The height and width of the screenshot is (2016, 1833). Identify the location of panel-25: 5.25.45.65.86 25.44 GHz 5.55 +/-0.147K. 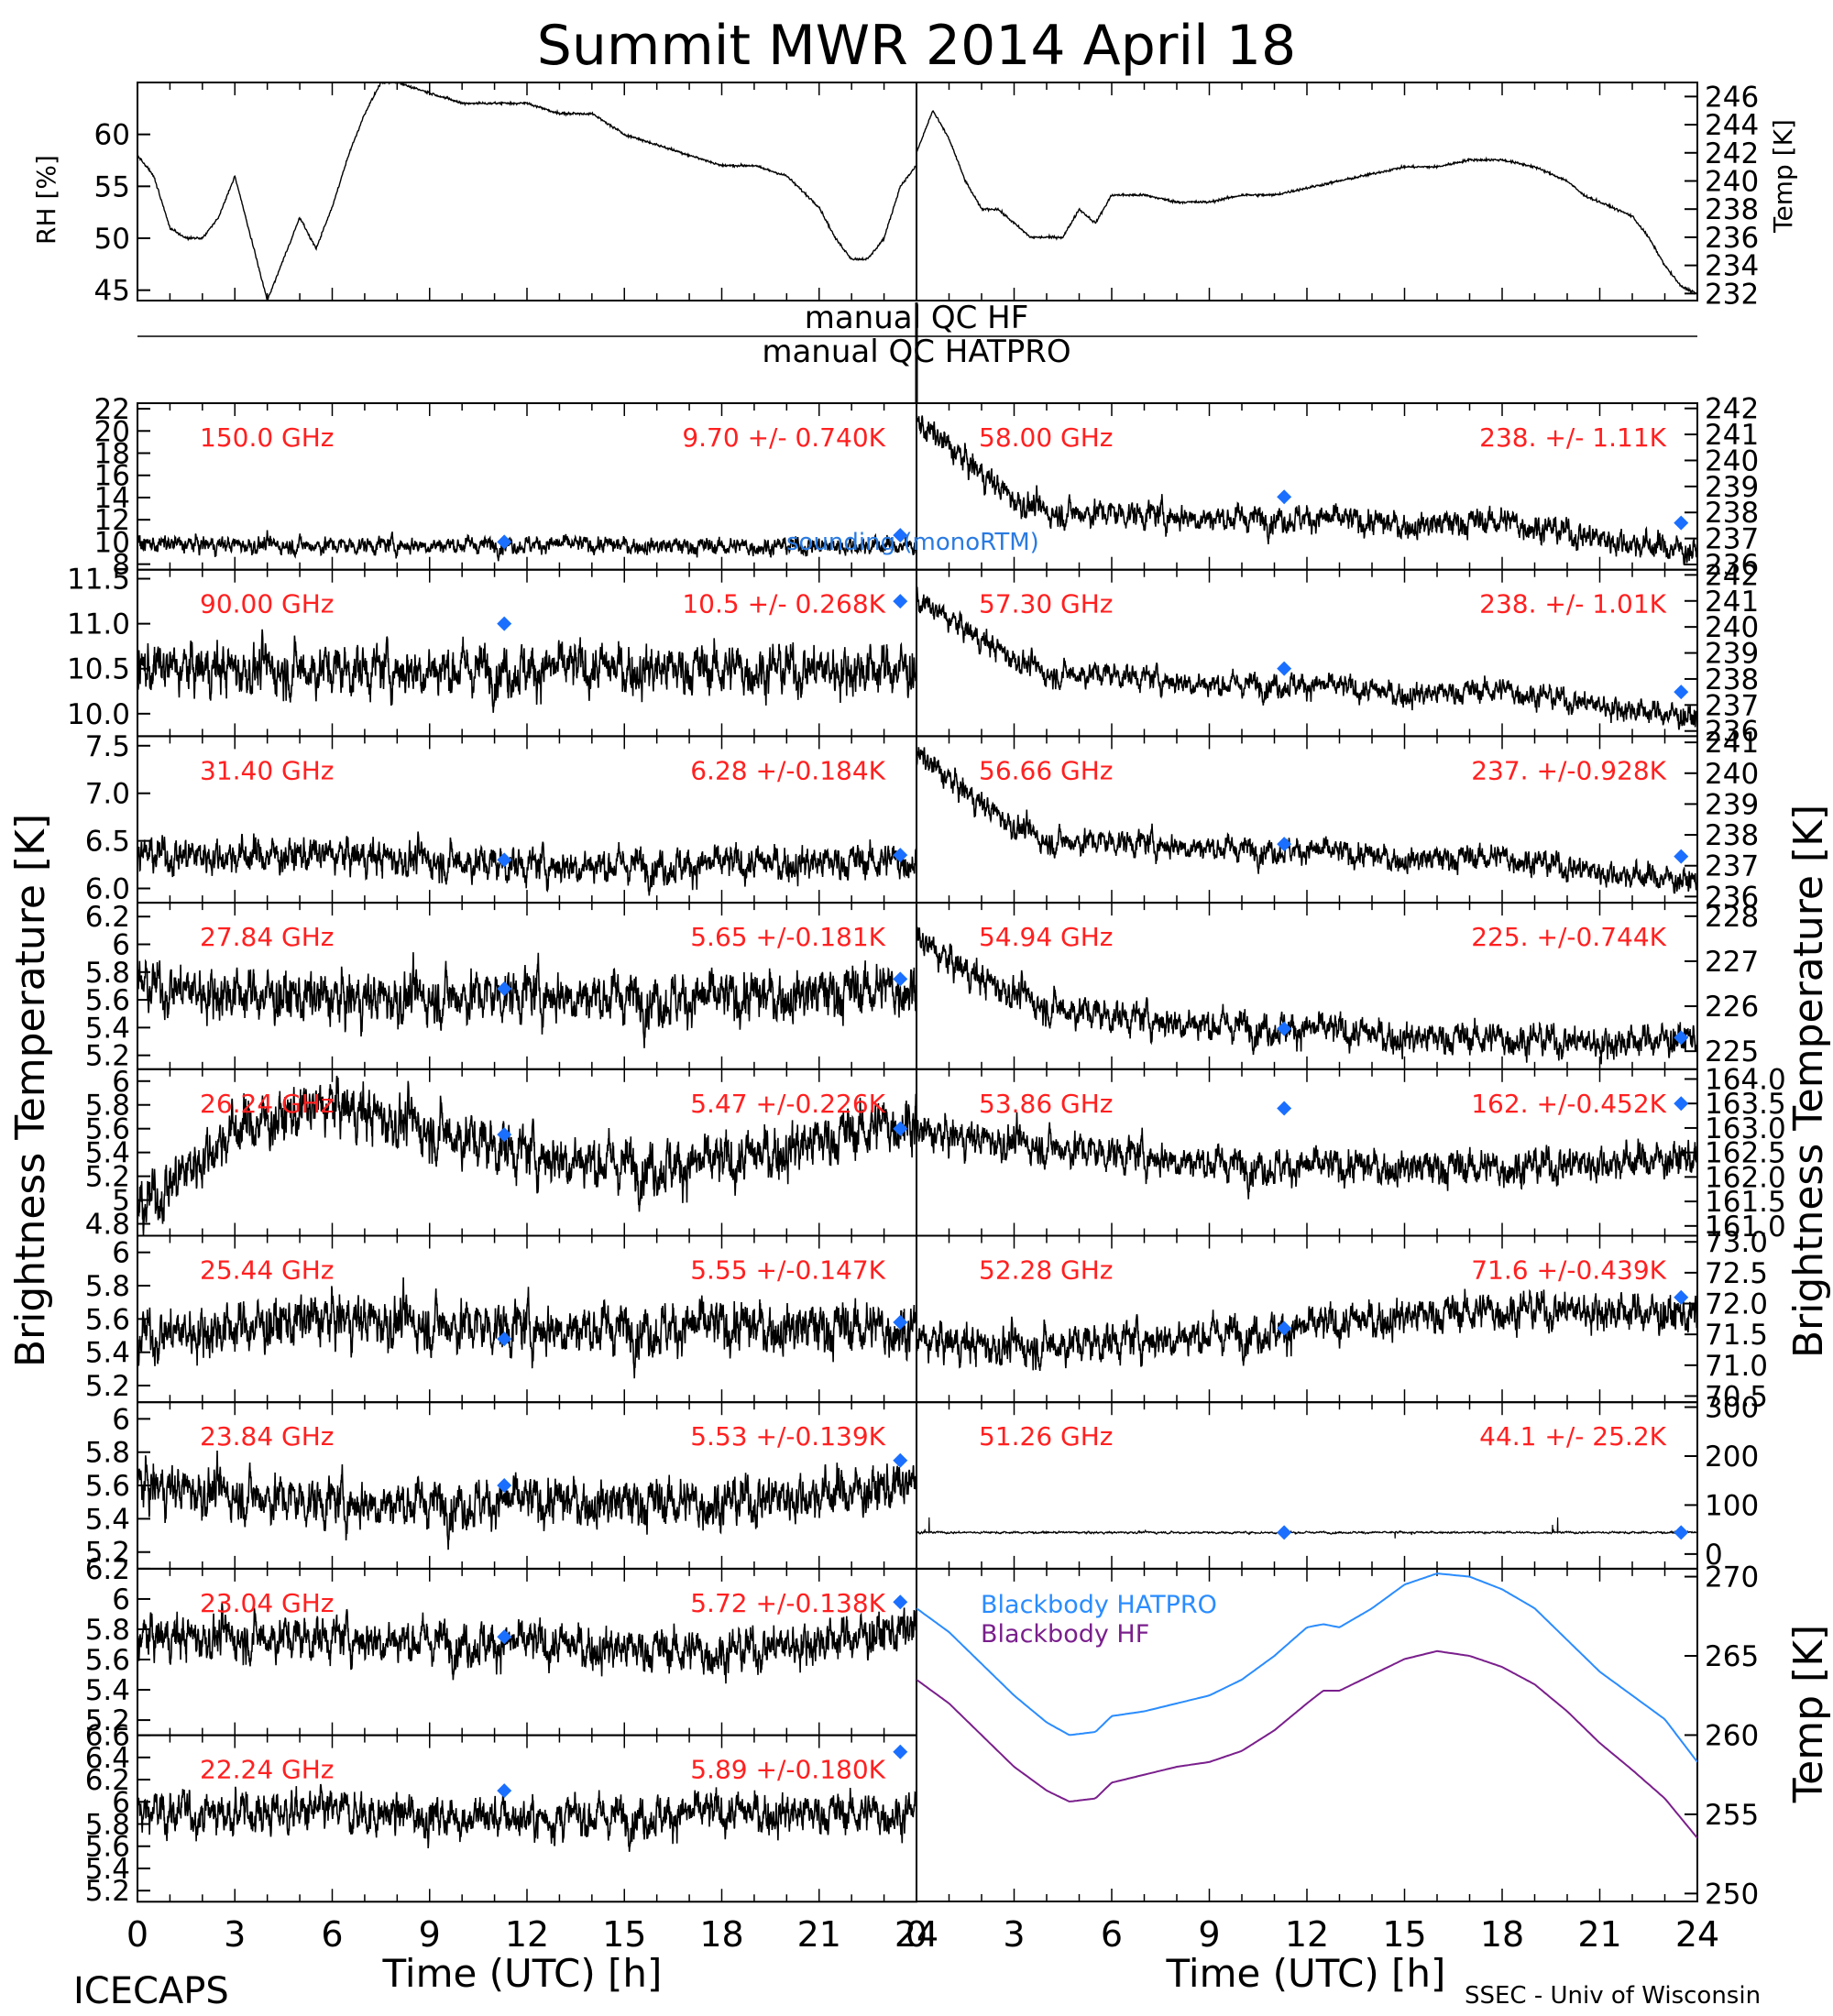
(501, 1319).